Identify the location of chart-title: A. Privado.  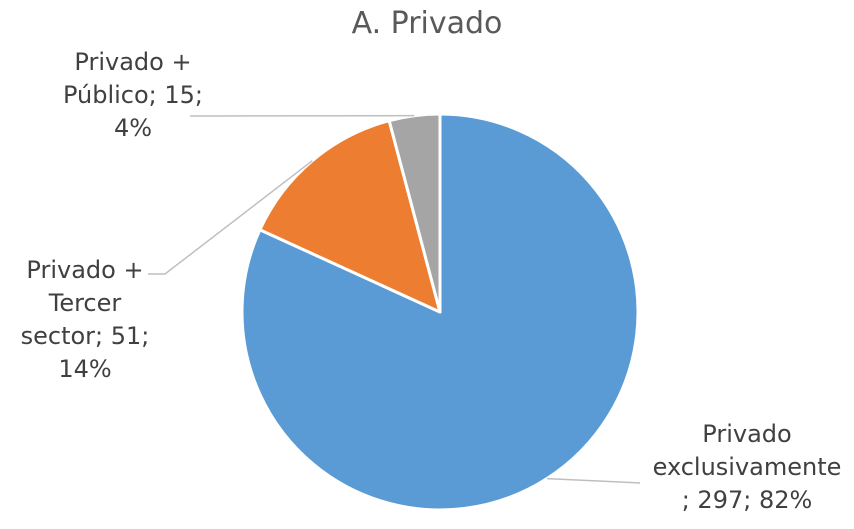
(427, 23).